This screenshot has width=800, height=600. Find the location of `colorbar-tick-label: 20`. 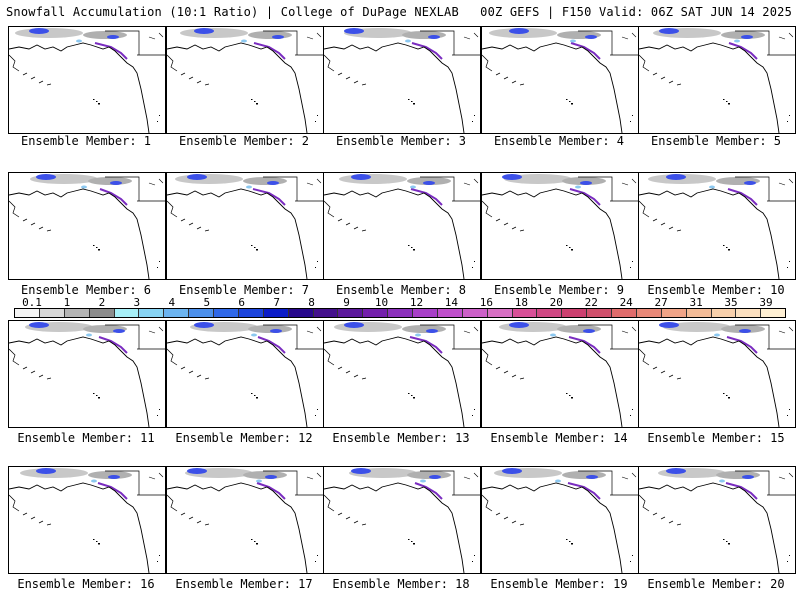

colorbar-tick-label: 20 is located at coordinates (556, 302).